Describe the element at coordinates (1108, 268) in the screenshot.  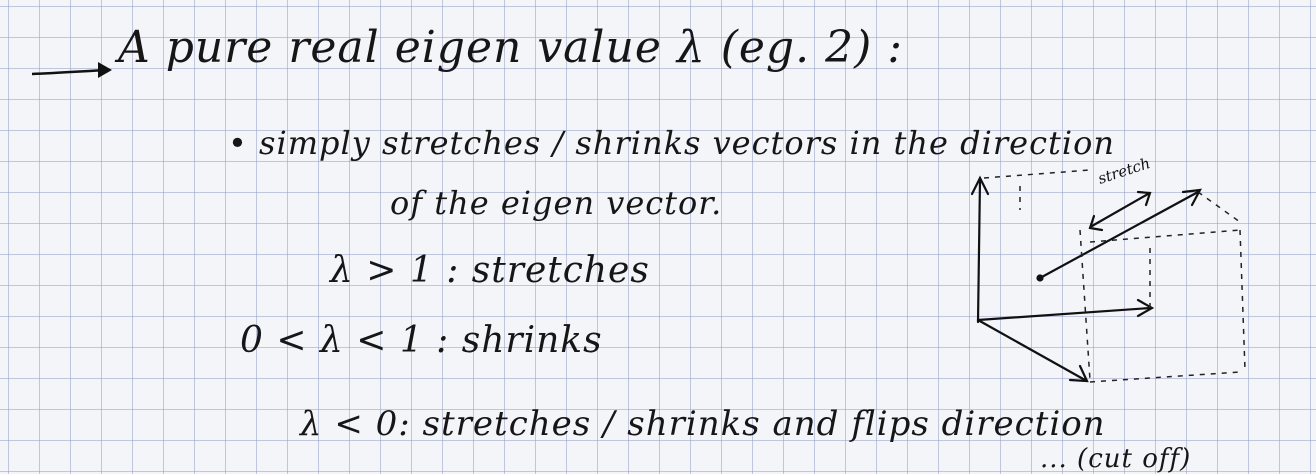
I see `eigenvector-sketch: stretch` at that location.